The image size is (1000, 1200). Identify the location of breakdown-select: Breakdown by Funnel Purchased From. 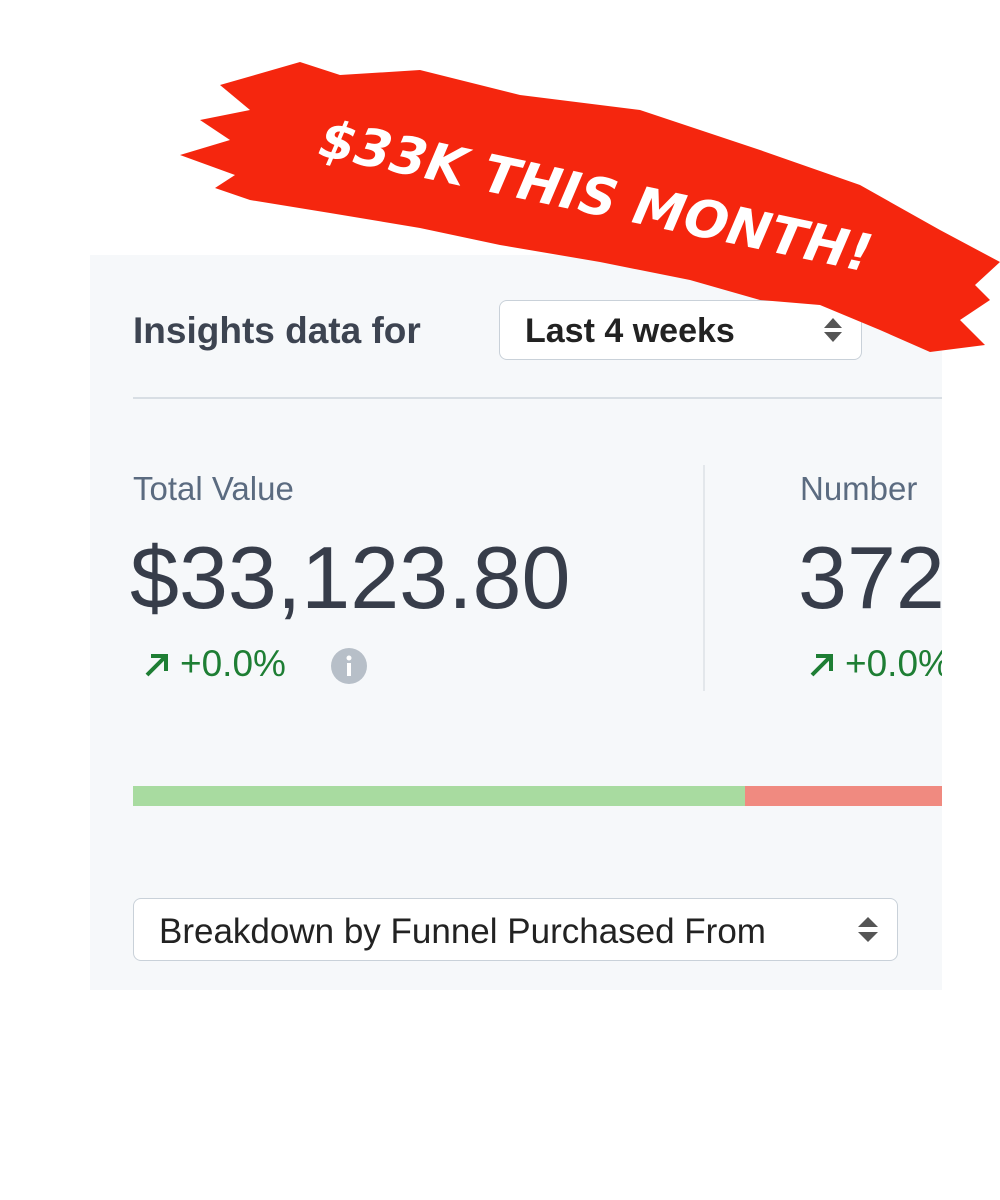
(515, 929).